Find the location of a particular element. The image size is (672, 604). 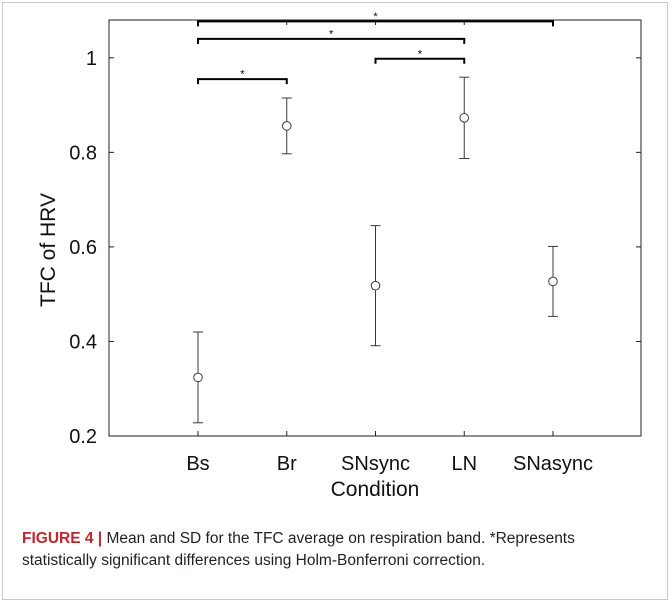

significance-bracket-bs-br: * is located at coordinates (242, 77).